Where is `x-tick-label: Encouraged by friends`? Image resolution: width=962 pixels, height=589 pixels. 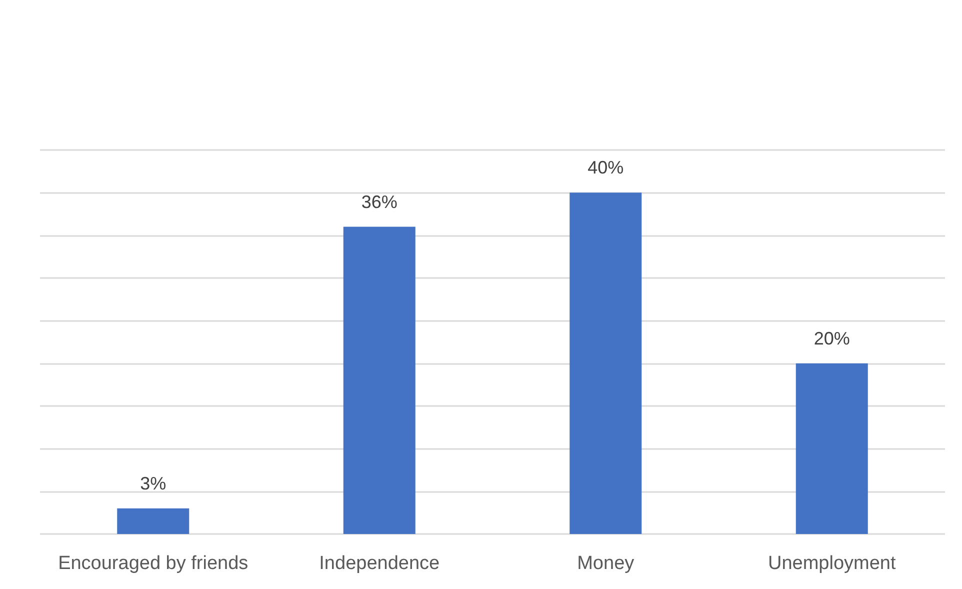 x-tick-label: Encouraged by friends is located at coordinates (153, 563).